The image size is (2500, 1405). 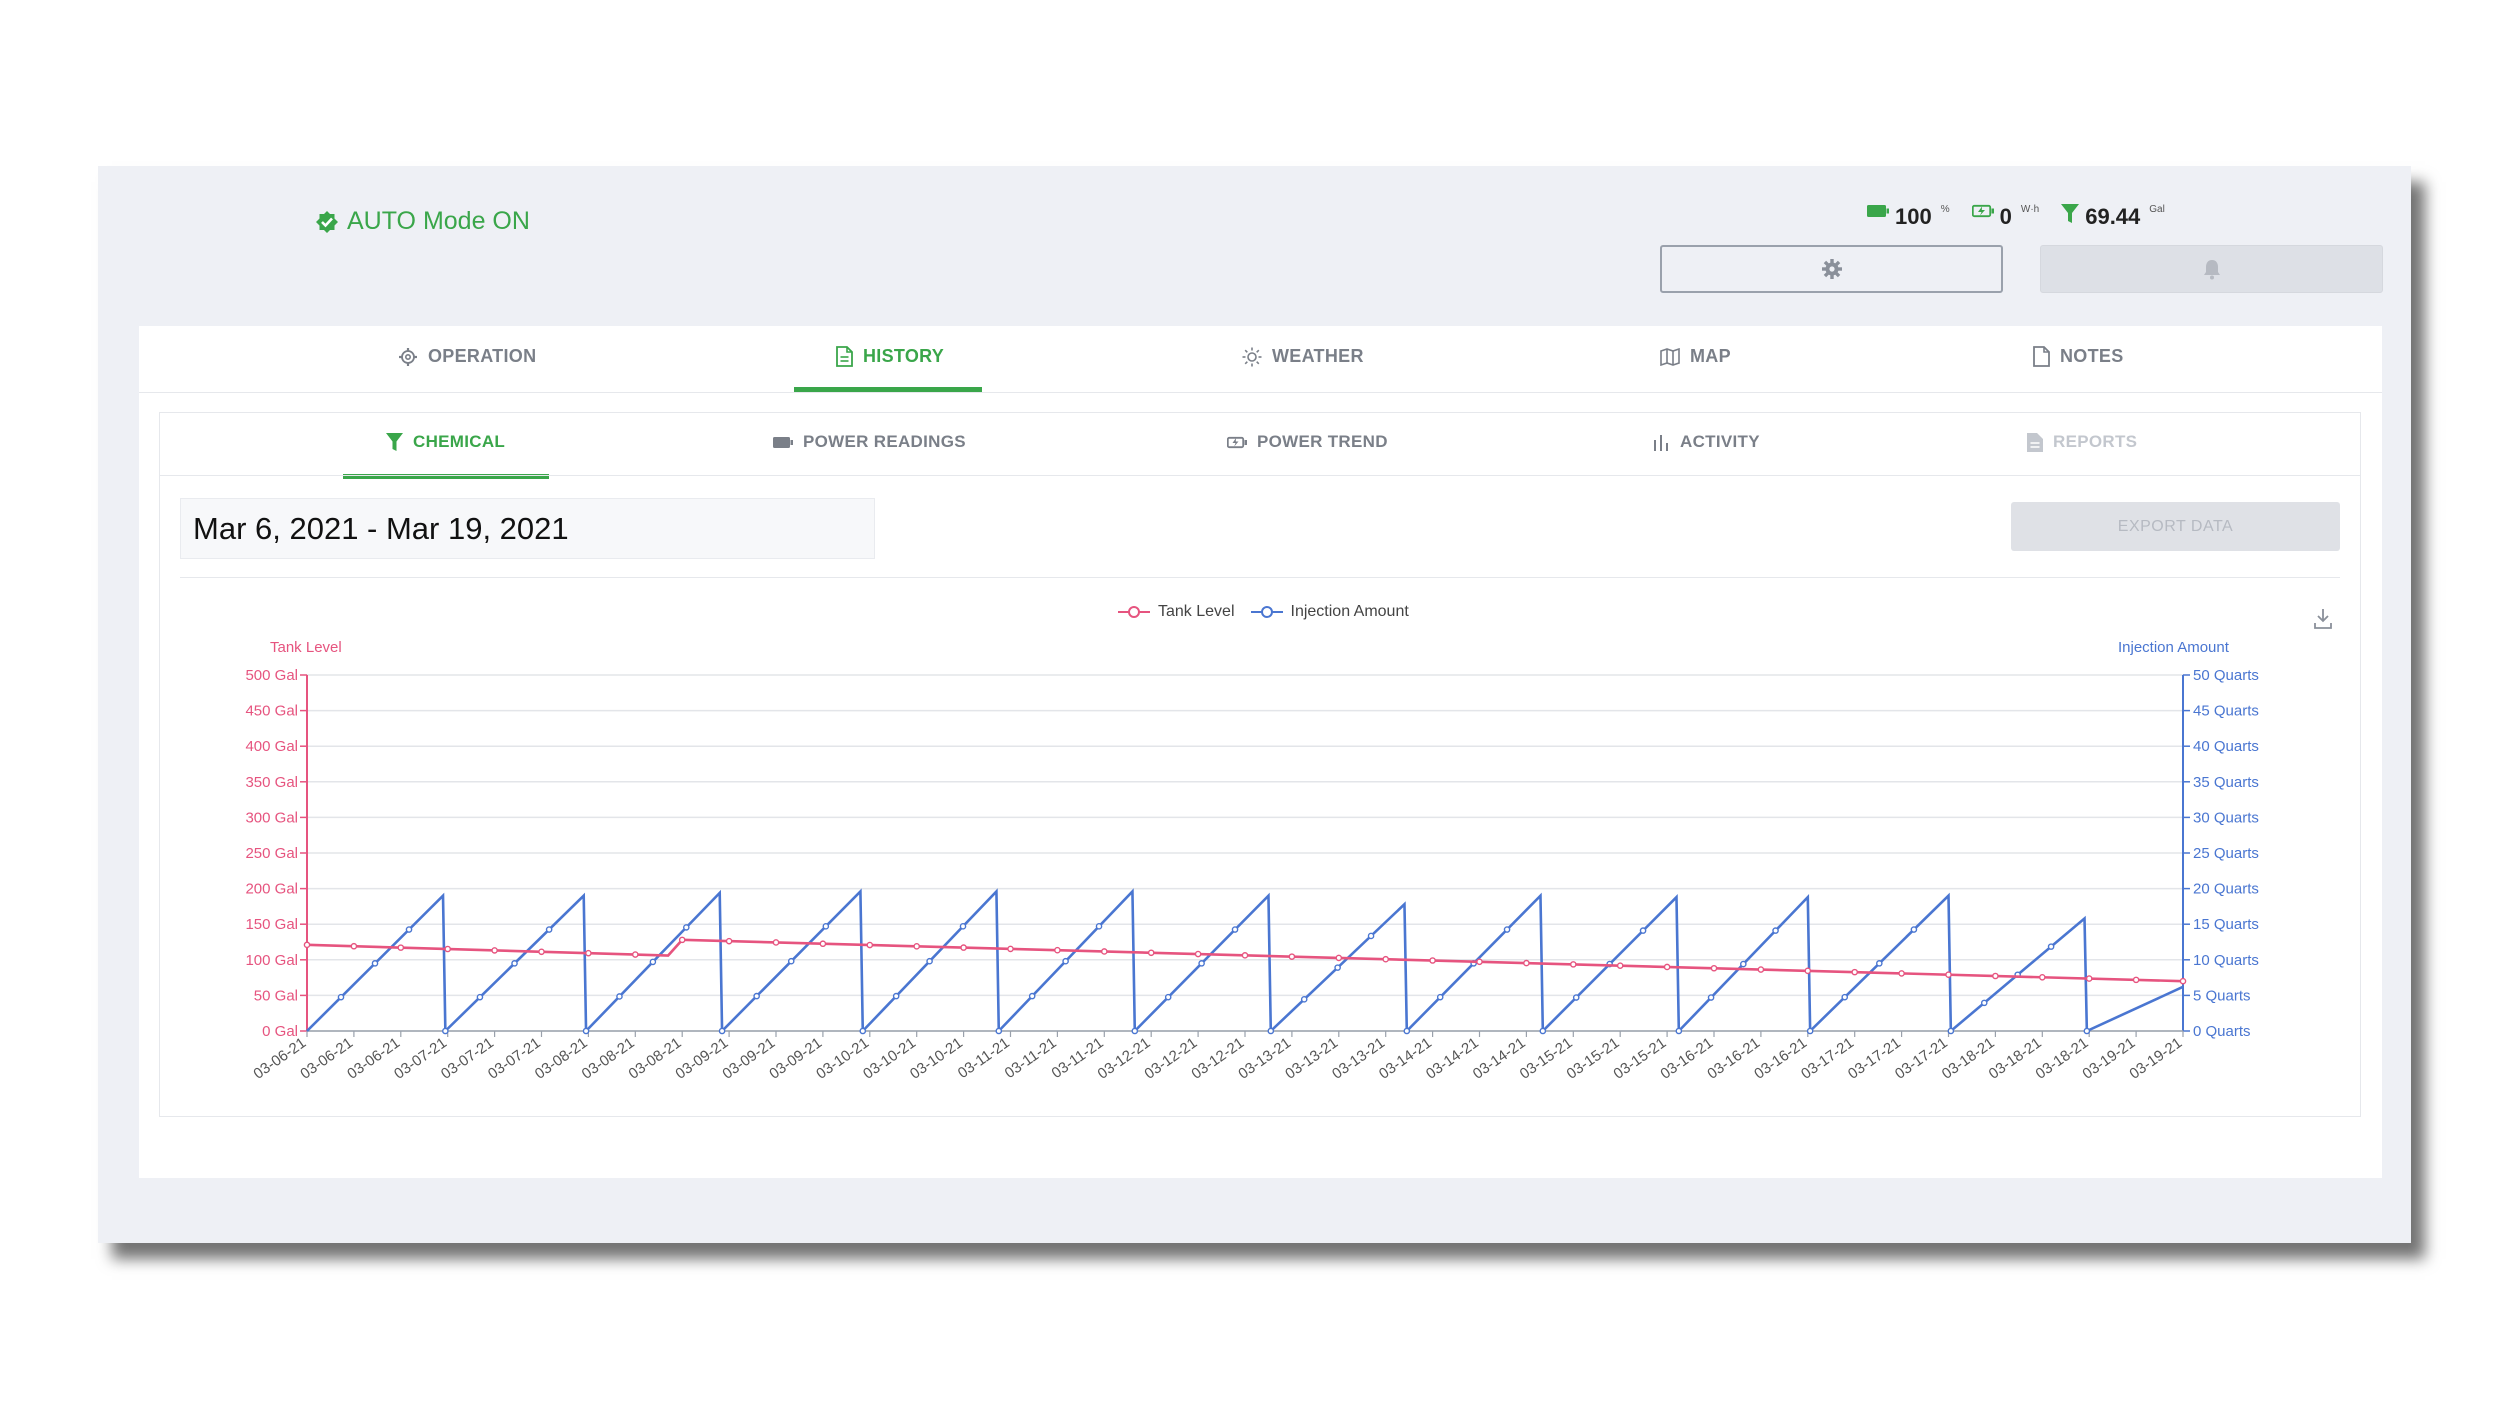 What do you see at coordinates (655, 1058) in the screenshot?
I see `x-axis-tick-label: 03-08-21` at bounding box center [655, 1058].